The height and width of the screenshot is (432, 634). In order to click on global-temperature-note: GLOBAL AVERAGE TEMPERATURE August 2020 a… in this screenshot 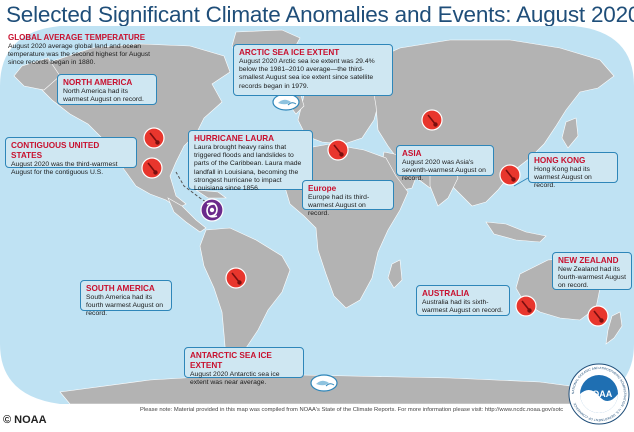, I will do `click(83, 50)`.